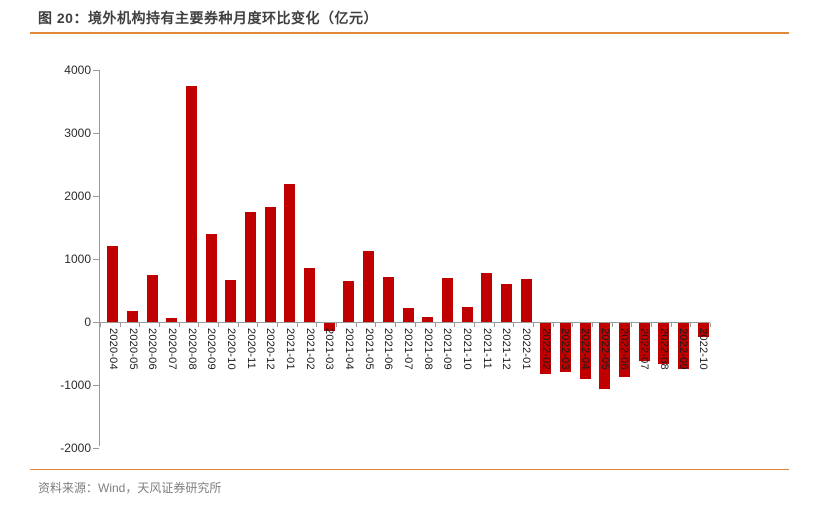 This screenshot has height=505, width=819. What do you see at coordinates (467, 349) in the screenshot?
I see `x-tick-label-2021-10: 2021-10` at bounding box center [467, 349].